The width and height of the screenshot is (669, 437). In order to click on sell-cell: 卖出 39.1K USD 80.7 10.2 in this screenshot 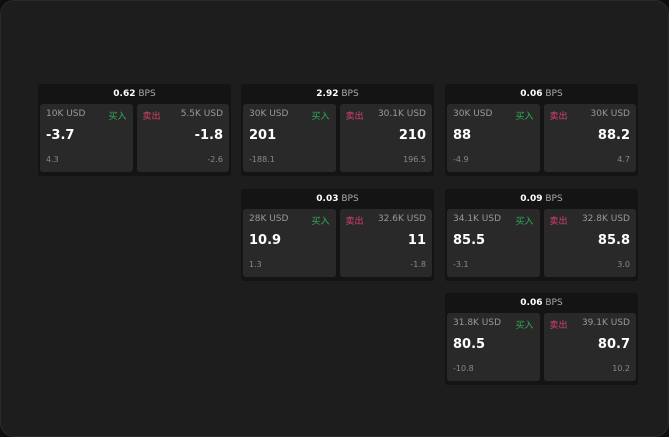, I will do `click(589, 347)`.